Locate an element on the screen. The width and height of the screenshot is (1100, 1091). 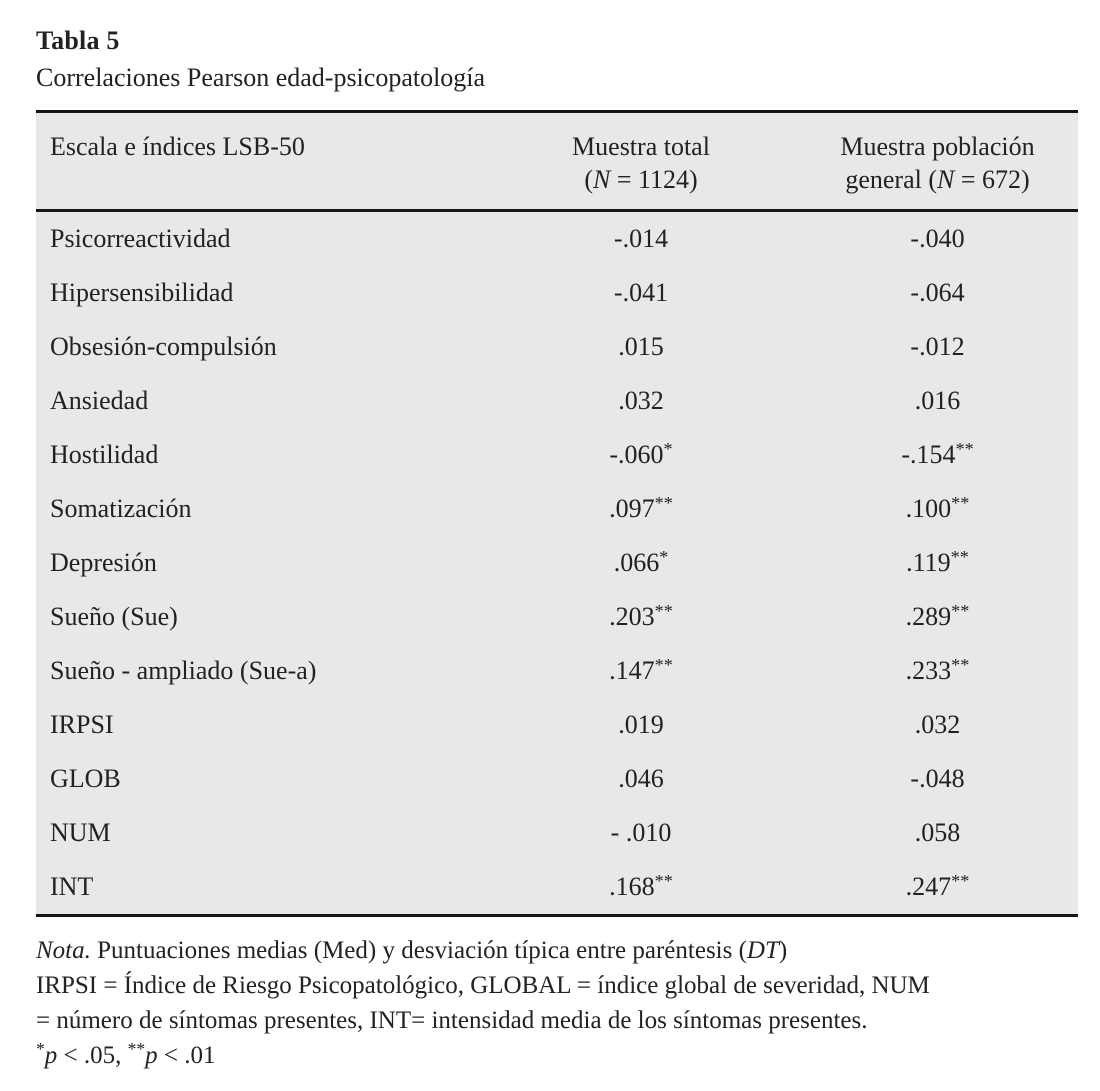
correlation-total: .097** is located at coordinates (641, 509).